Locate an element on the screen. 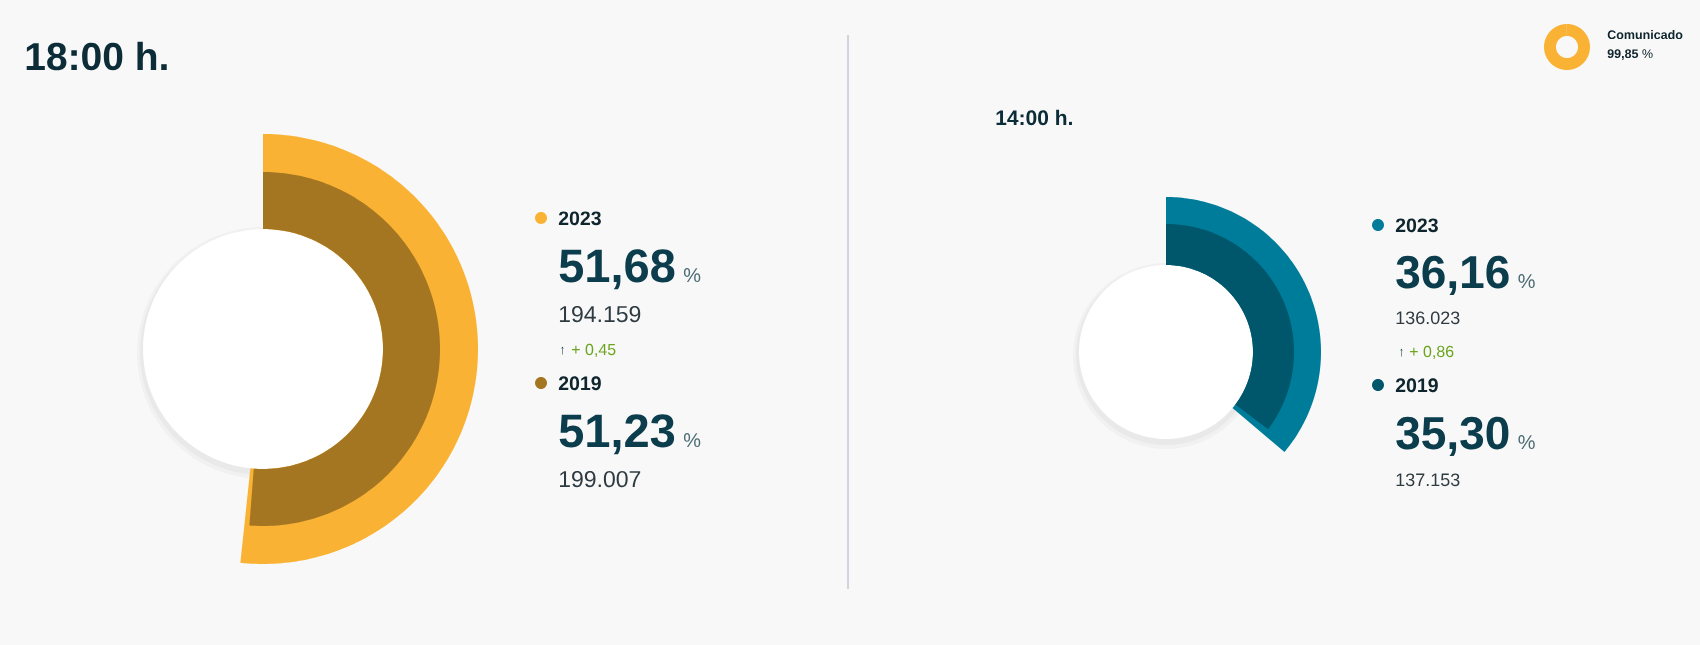 This screenshot has height=645, width=1700. text: 199.007 is located at coordinates (600, 479).